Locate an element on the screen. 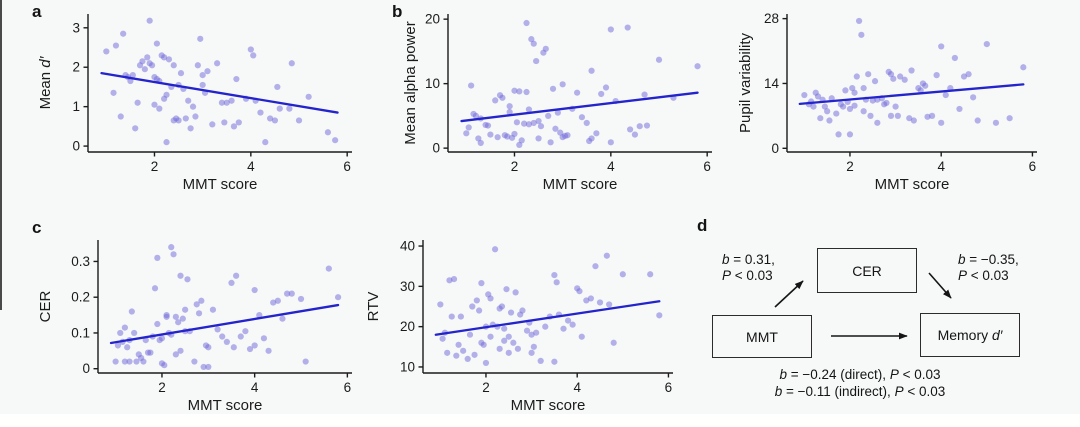  axes: 2 4 6 0 1 2 3 is located at coordinates (212, 94).